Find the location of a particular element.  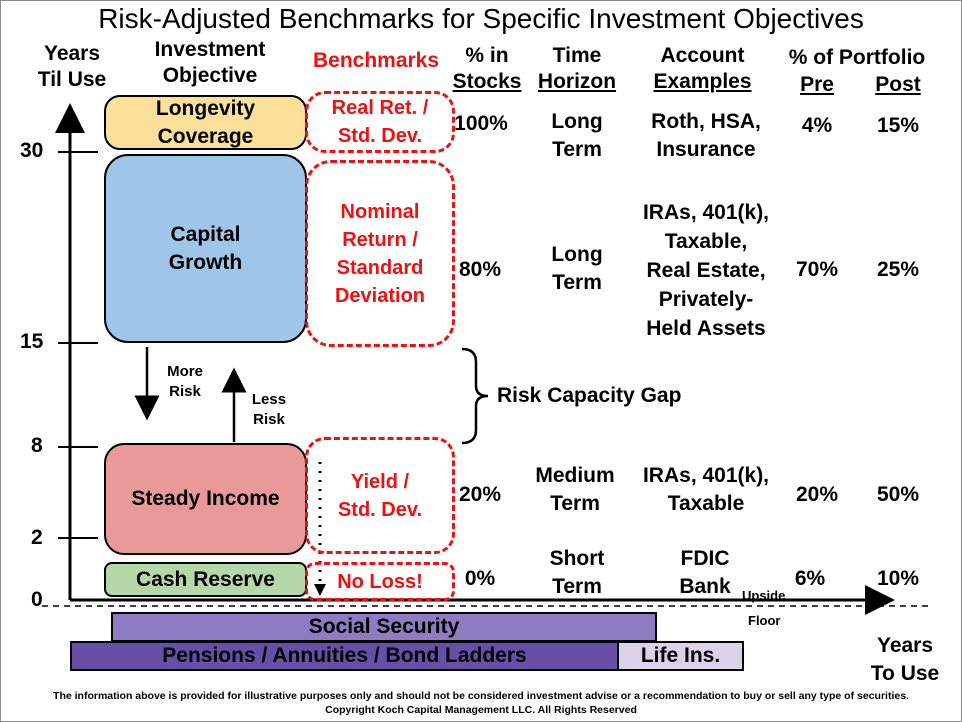

horizon-income-line1: Medium is located at coordinates (575, 475).